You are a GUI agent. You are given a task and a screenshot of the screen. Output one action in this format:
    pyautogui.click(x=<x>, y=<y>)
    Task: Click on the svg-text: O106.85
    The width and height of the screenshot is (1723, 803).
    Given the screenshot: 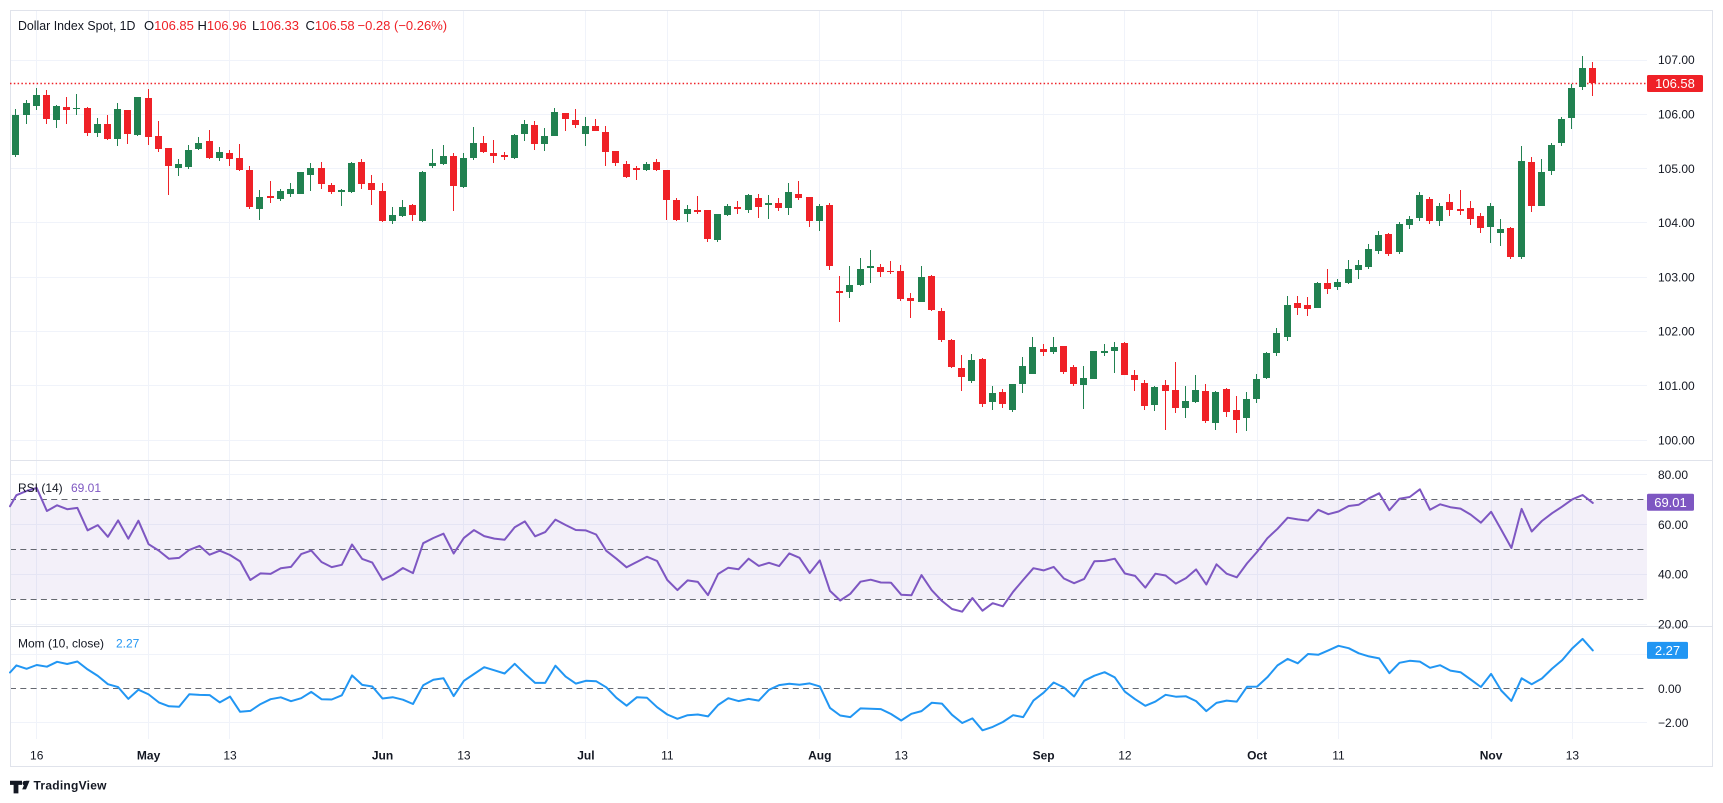 What is the action you would take?
    pyautogui.click(x=169, y=25)
    